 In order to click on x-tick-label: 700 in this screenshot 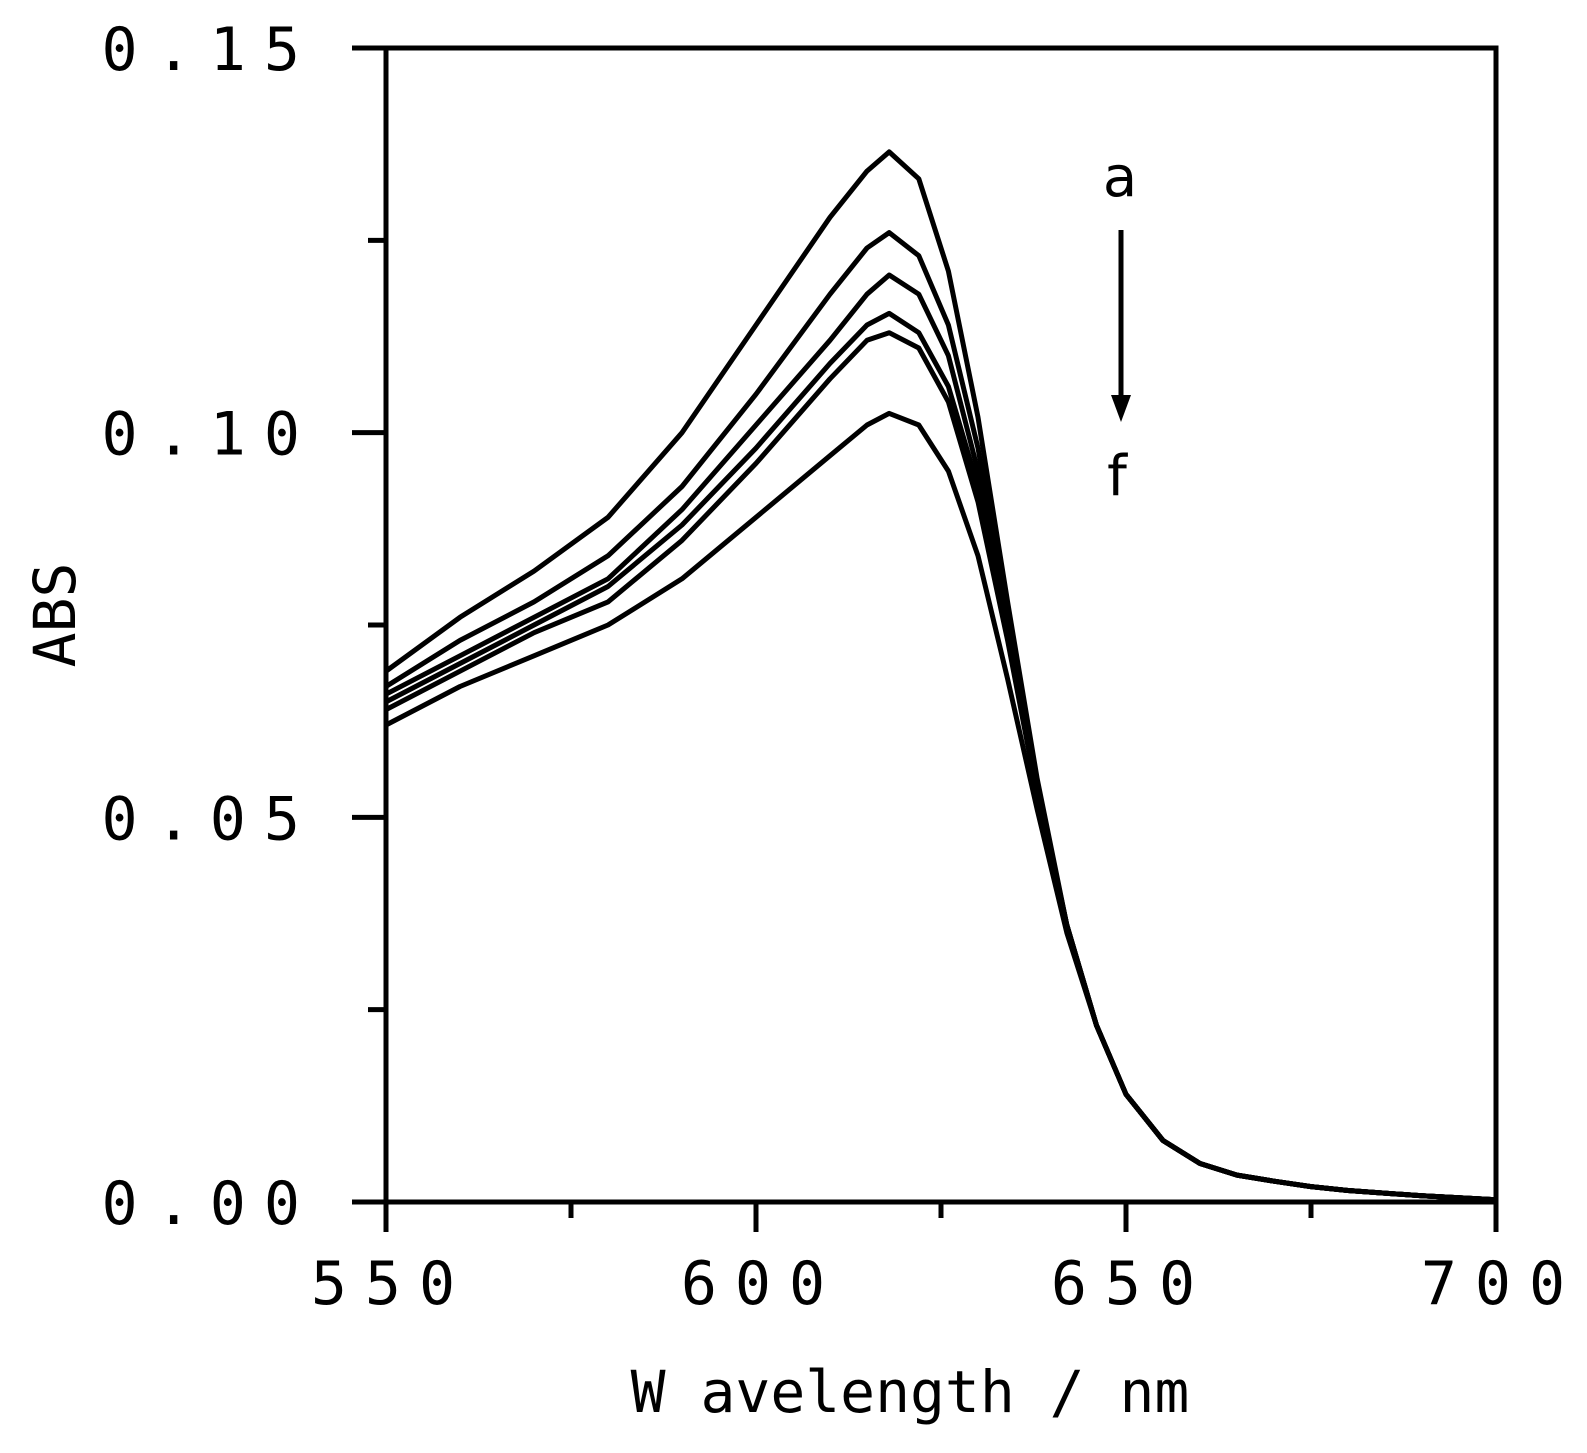, I will do `click(1502, 1284)`.